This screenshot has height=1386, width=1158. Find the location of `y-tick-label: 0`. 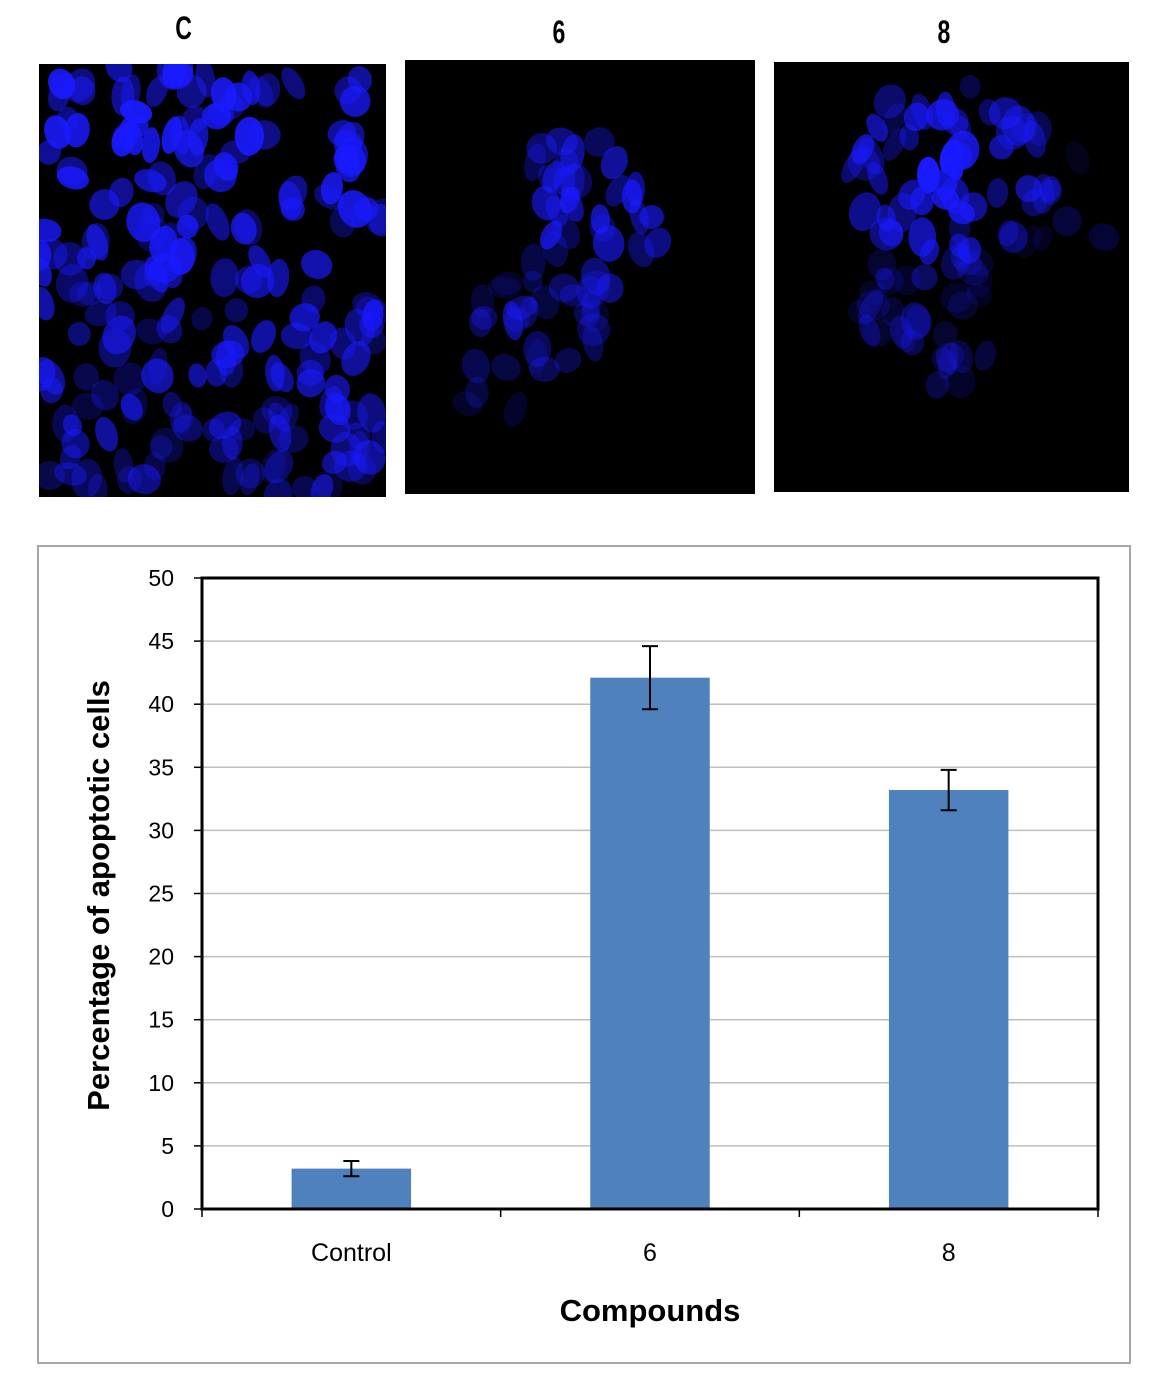

y-tick-label: 0 is located at coordinates (167, 1209).